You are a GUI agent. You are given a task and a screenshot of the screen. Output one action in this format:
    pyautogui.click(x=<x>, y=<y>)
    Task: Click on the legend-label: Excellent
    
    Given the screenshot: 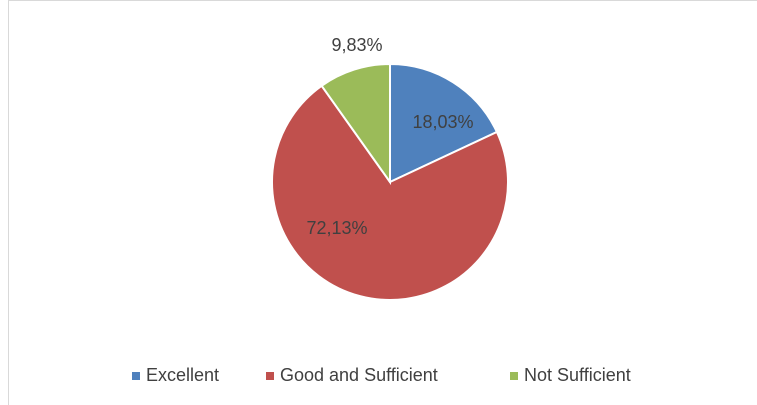 What is the action you would take?
    pyautogui.click(x=182, y=375)
    